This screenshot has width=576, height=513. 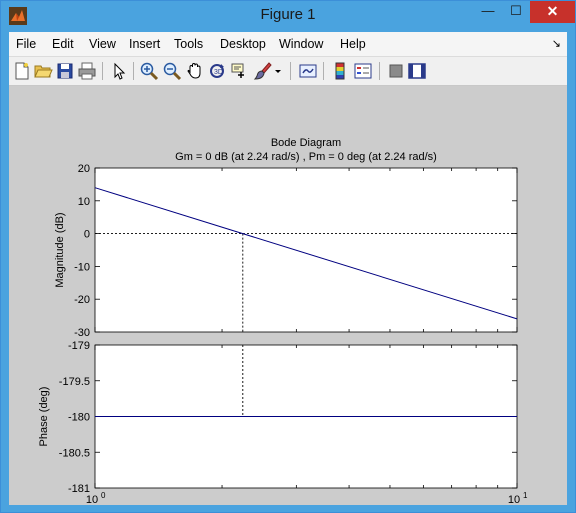 What do you see at coordinates (74, 382) in the screenshot?
I see `phase-y-tick-label: -179.5` at bounding box center [74, 382].